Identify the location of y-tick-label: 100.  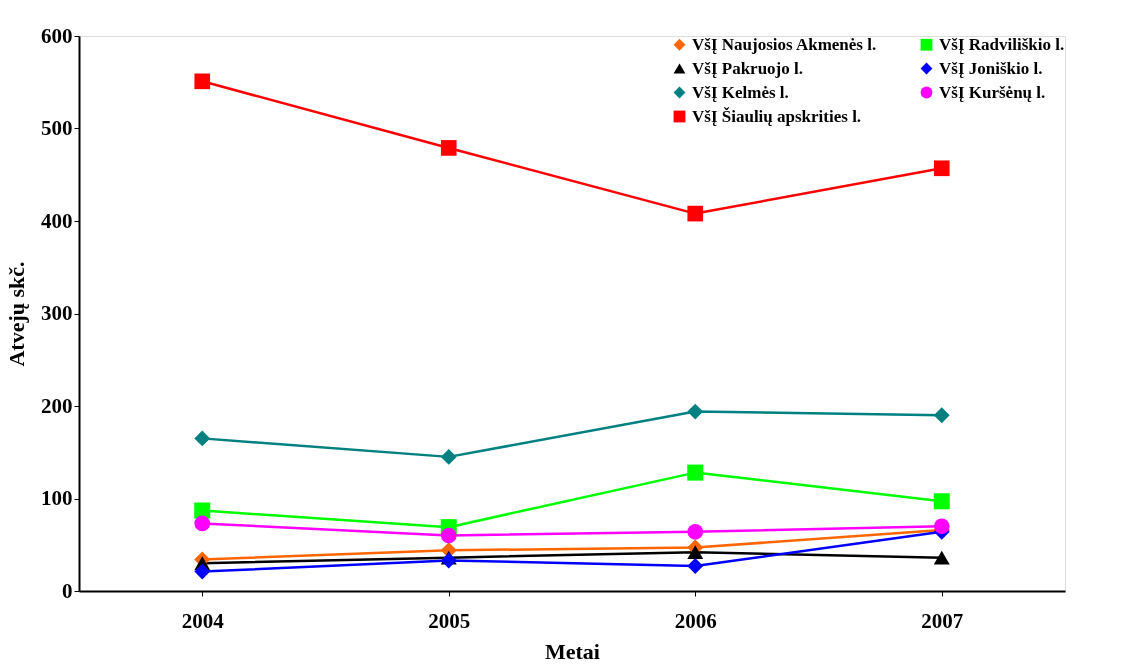
(57, 498).